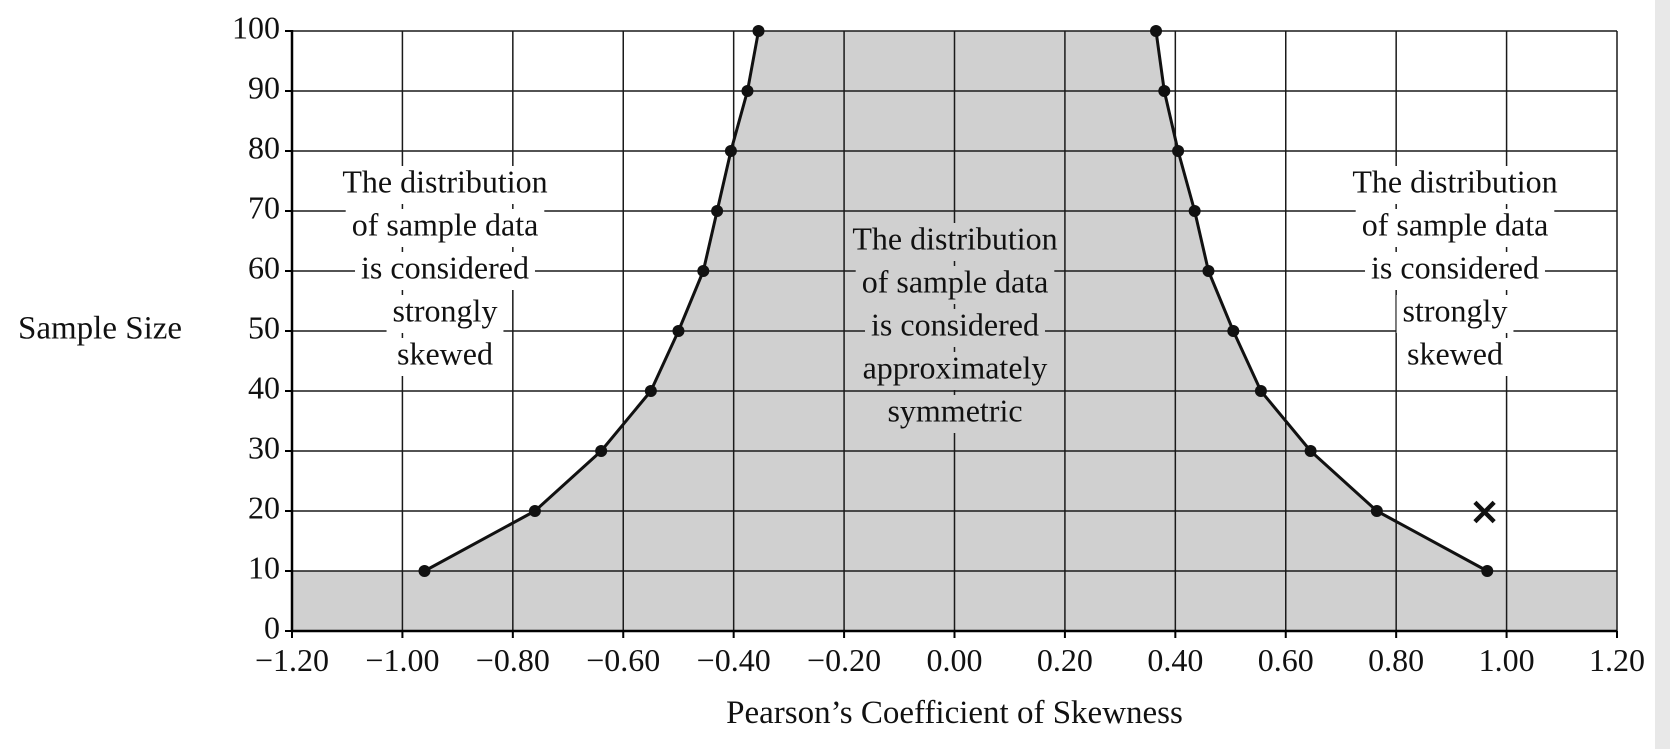 The height and width of the screenshot is (749, 1670). I want to click on y-tick-label: 40, so click(264, 387).